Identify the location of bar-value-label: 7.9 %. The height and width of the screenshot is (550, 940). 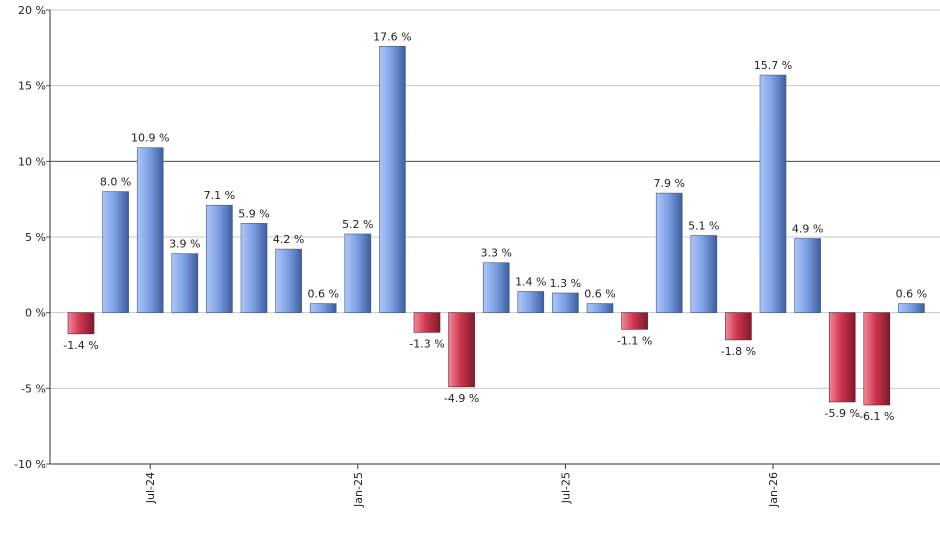
(668, 183).